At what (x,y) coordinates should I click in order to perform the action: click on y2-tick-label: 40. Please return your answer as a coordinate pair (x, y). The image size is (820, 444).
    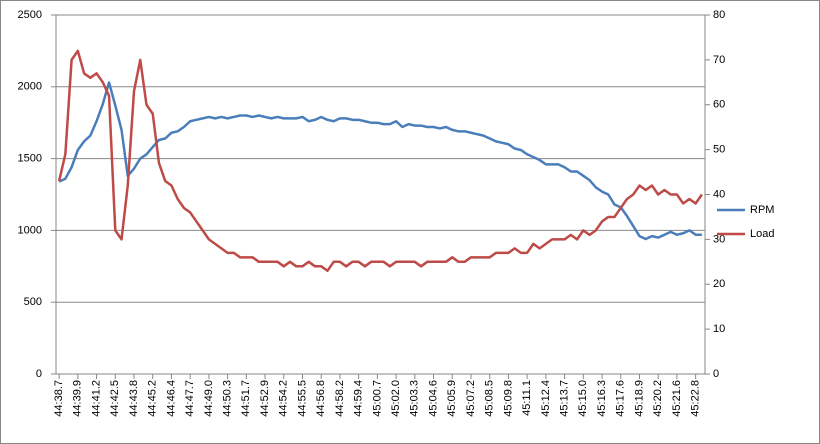
    Looking at the image, I should click on (719, 194).